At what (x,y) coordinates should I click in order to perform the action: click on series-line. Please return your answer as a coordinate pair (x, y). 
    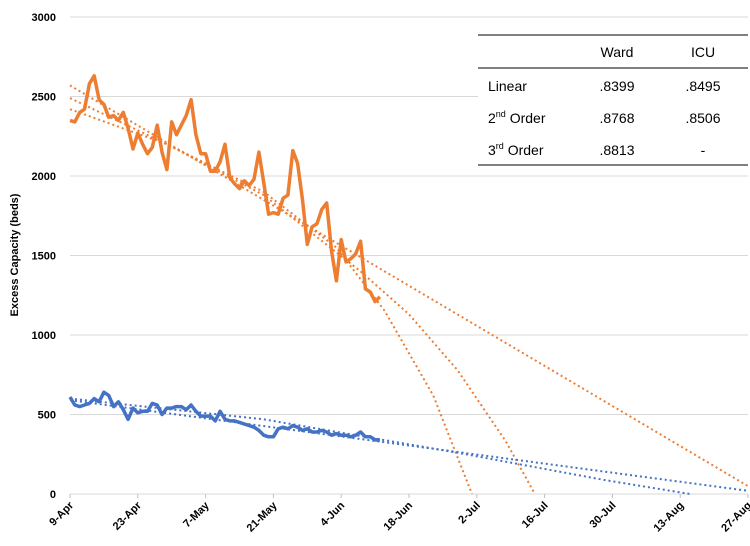
    Looking at the image, I should click on (224, 416).